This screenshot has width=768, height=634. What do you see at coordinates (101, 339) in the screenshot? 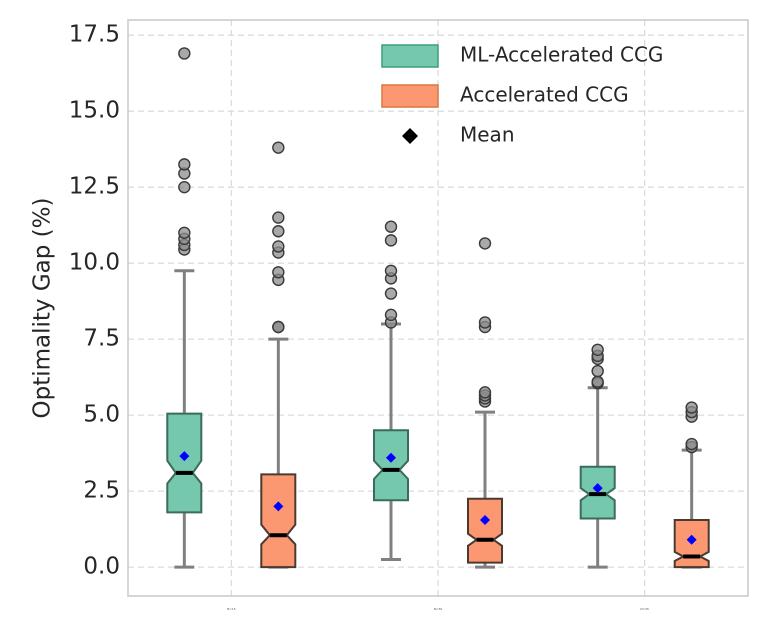
I see `y-tick-label: 7.5` at bounding box center [101, 339].